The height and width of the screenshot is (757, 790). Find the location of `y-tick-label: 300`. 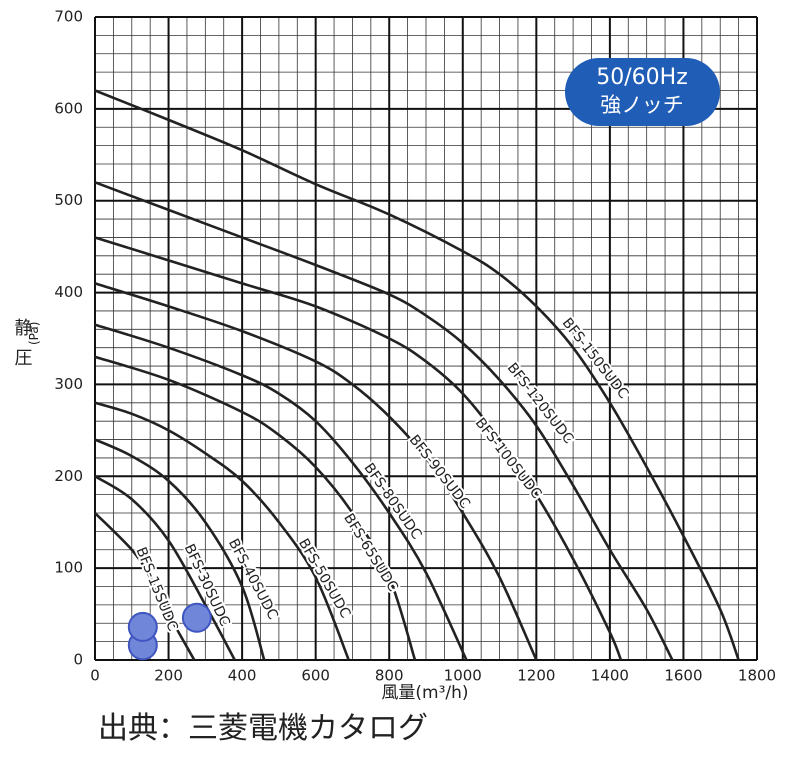

y-tick-label: 300 is located at coordinates (68, 384).